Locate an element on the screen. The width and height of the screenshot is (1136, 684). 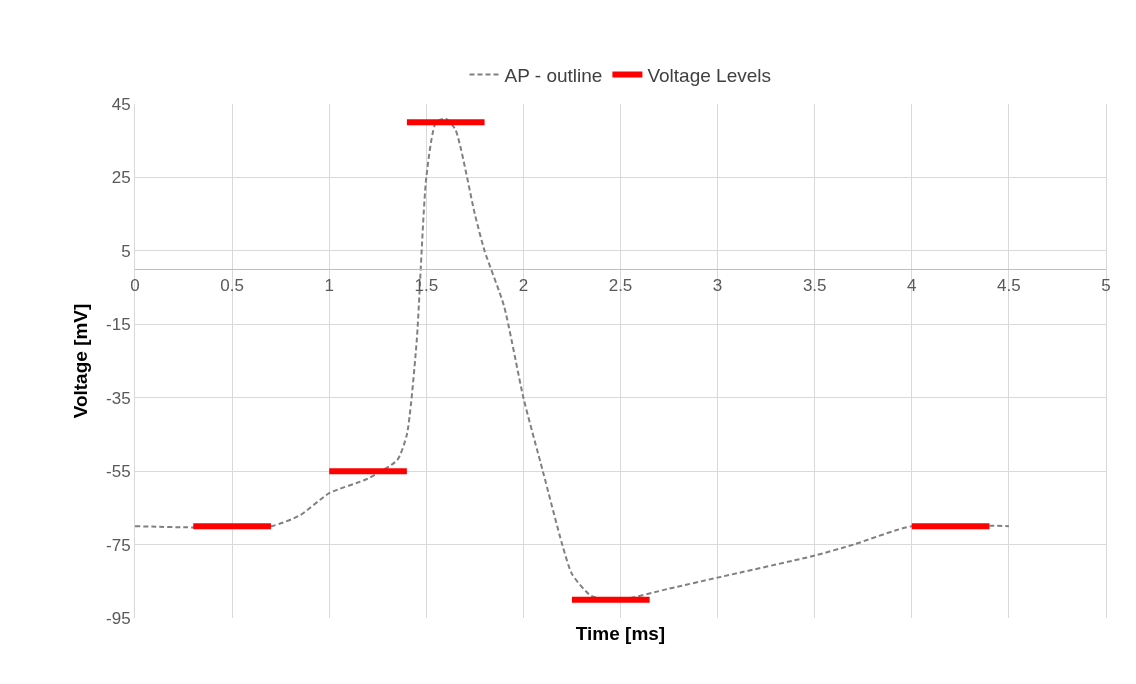
y-tick-label: 25 is located at coordinates (121, 178).